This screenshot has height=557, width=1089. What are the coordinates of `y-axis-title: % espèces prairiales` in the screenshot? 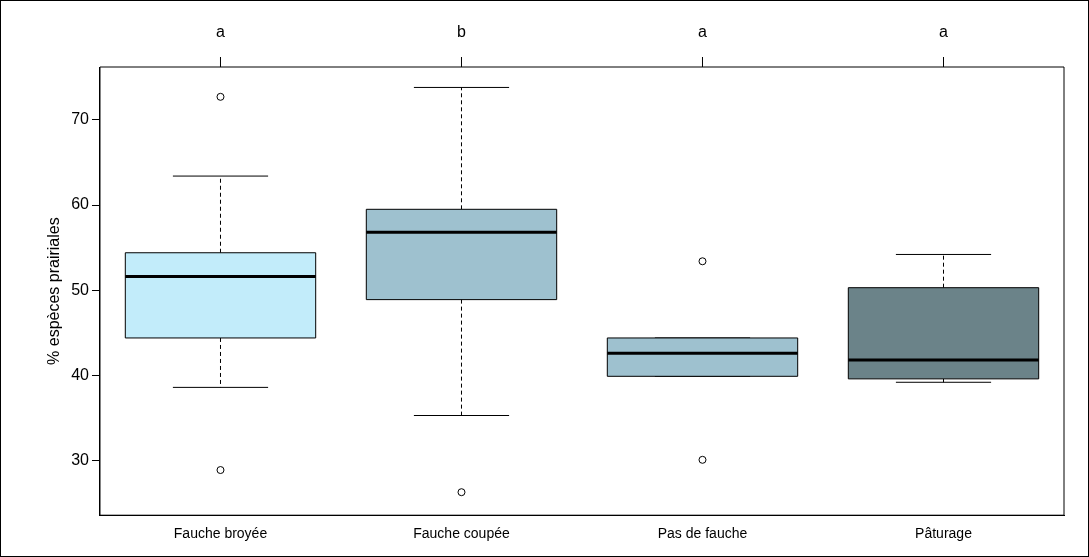 It's located at (54, 291).